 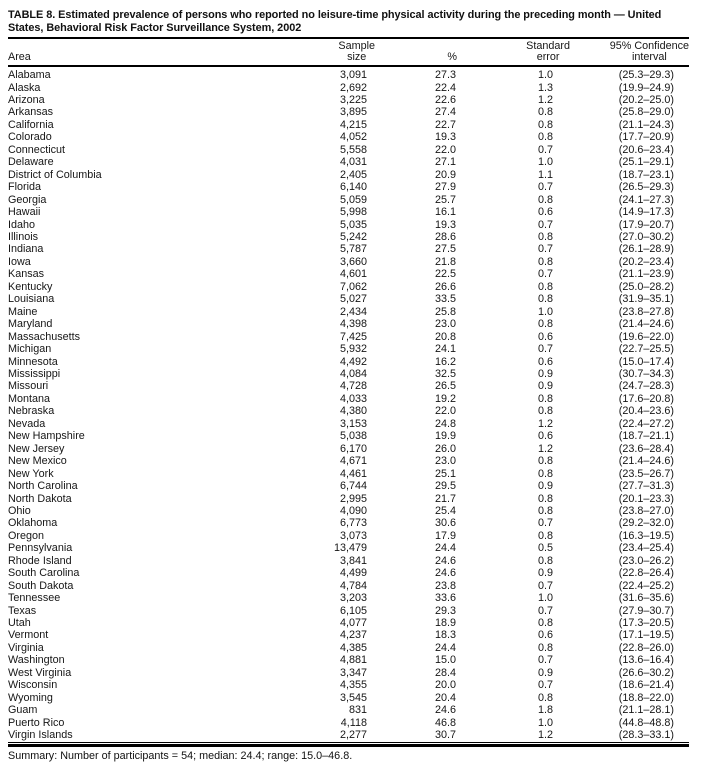 What do you see at coordinates (445, 112) in the screenshot?
I see `cell-percent: 27.4` at bounding box center [445, 112].